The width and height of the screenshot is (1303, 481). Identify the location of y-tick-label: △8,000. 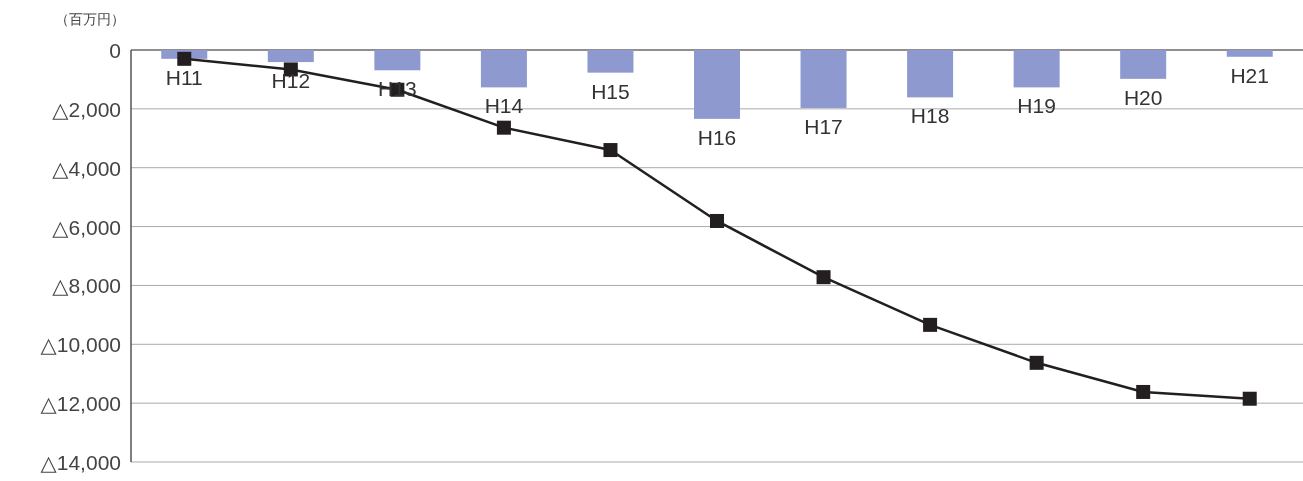
(86, 286).